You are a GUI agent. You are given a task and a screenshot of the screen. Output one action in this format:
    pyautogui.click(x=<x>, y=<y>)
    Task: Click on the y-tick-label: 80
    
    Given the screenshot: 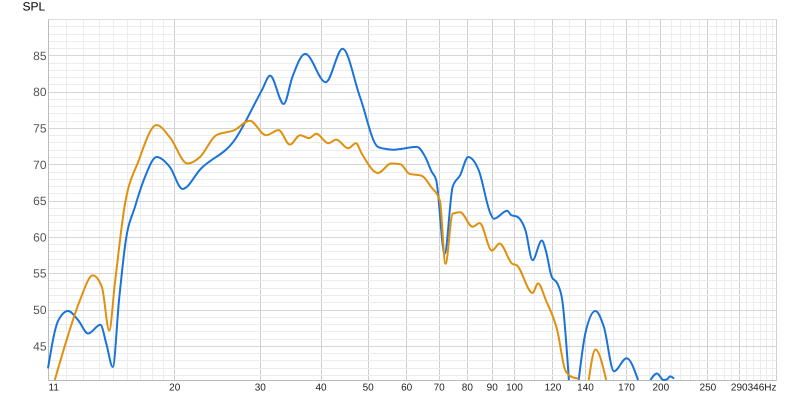 What is the action you would take?
    pyautogui.click(x=40, y=92)
    